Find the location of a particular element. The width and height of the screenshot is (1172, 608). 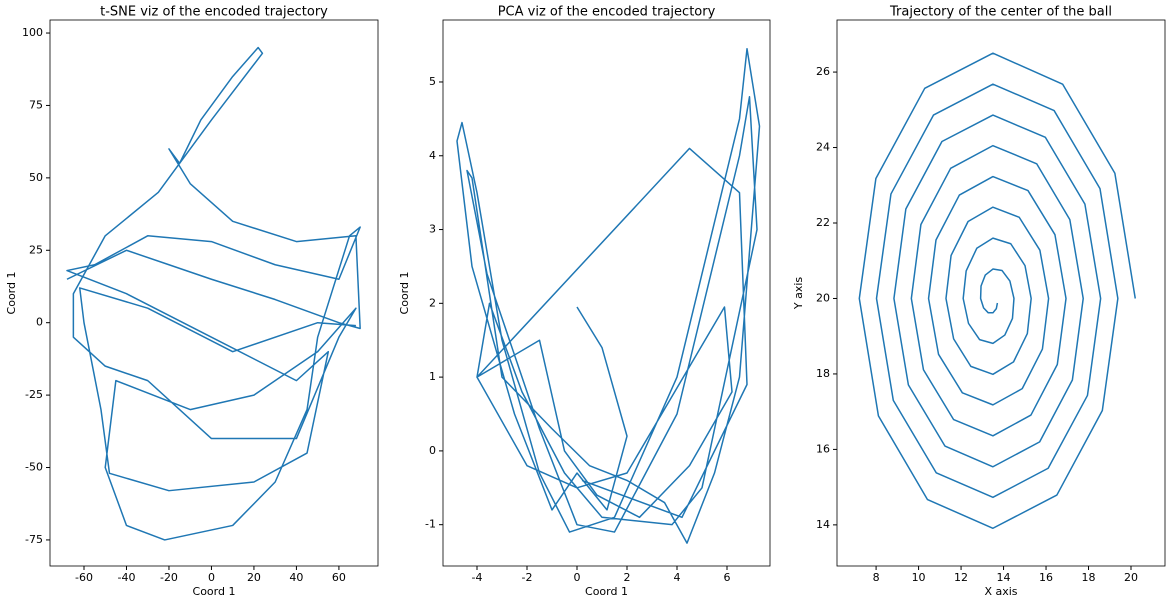

chart-title: t-SNE viz of the encoded trajectory is located at coordinates (214, 12).